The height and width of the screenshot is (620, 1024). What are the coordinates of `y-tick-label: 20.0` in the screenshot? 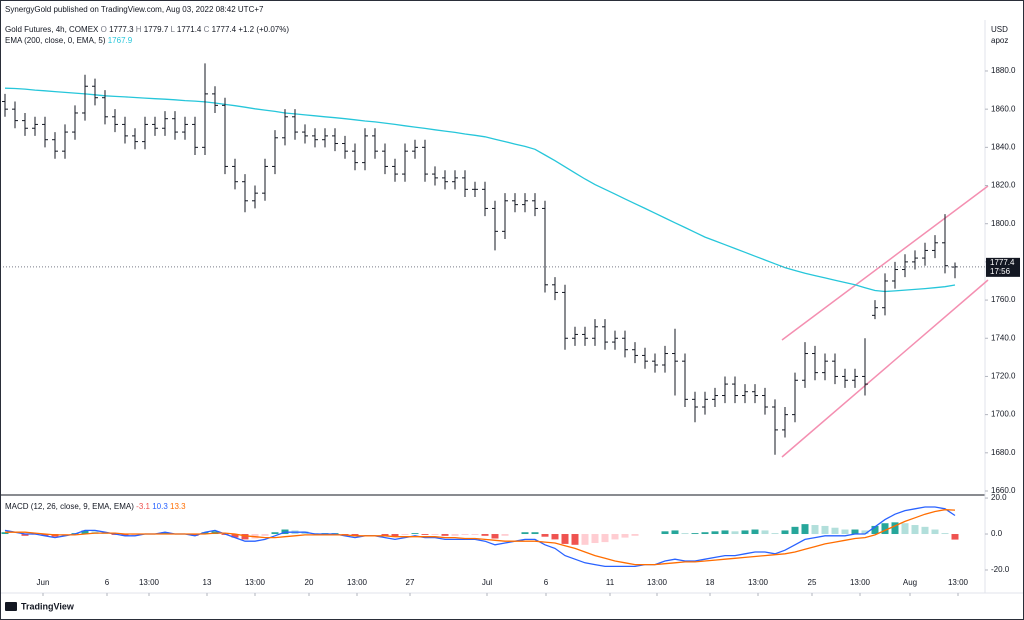 It's located at (999, 497).